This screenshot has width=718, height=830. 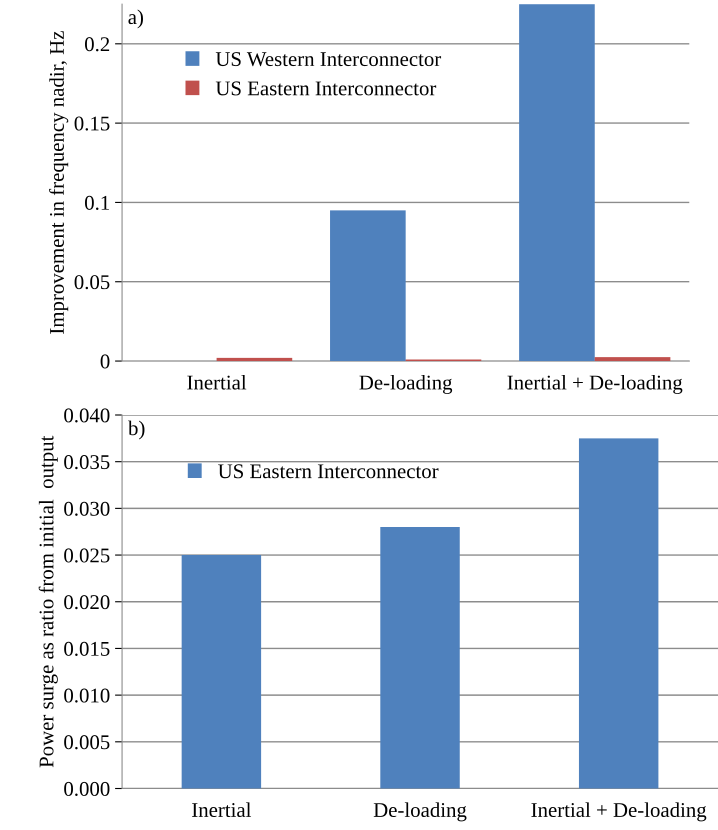 I want to click on y-tick-label: 0.030, so click(x=87, y=509).